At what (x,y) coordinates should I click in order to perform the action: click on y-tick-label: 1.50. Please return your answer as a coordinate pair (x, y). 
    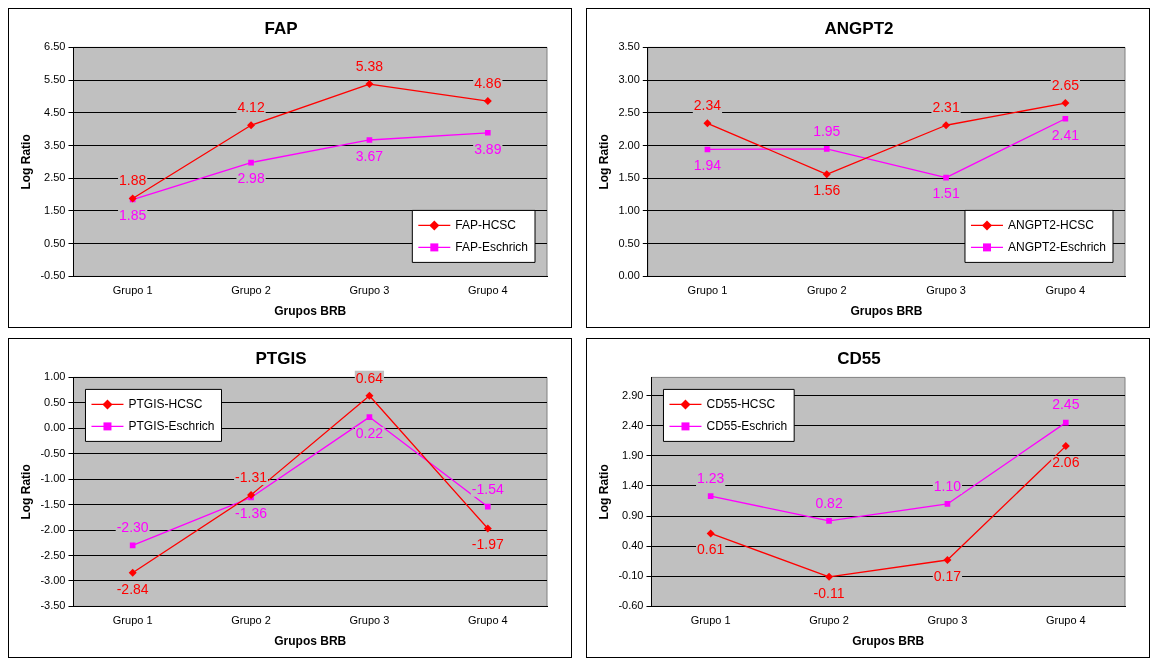
    Looking at the image, I should click on (55, 210).